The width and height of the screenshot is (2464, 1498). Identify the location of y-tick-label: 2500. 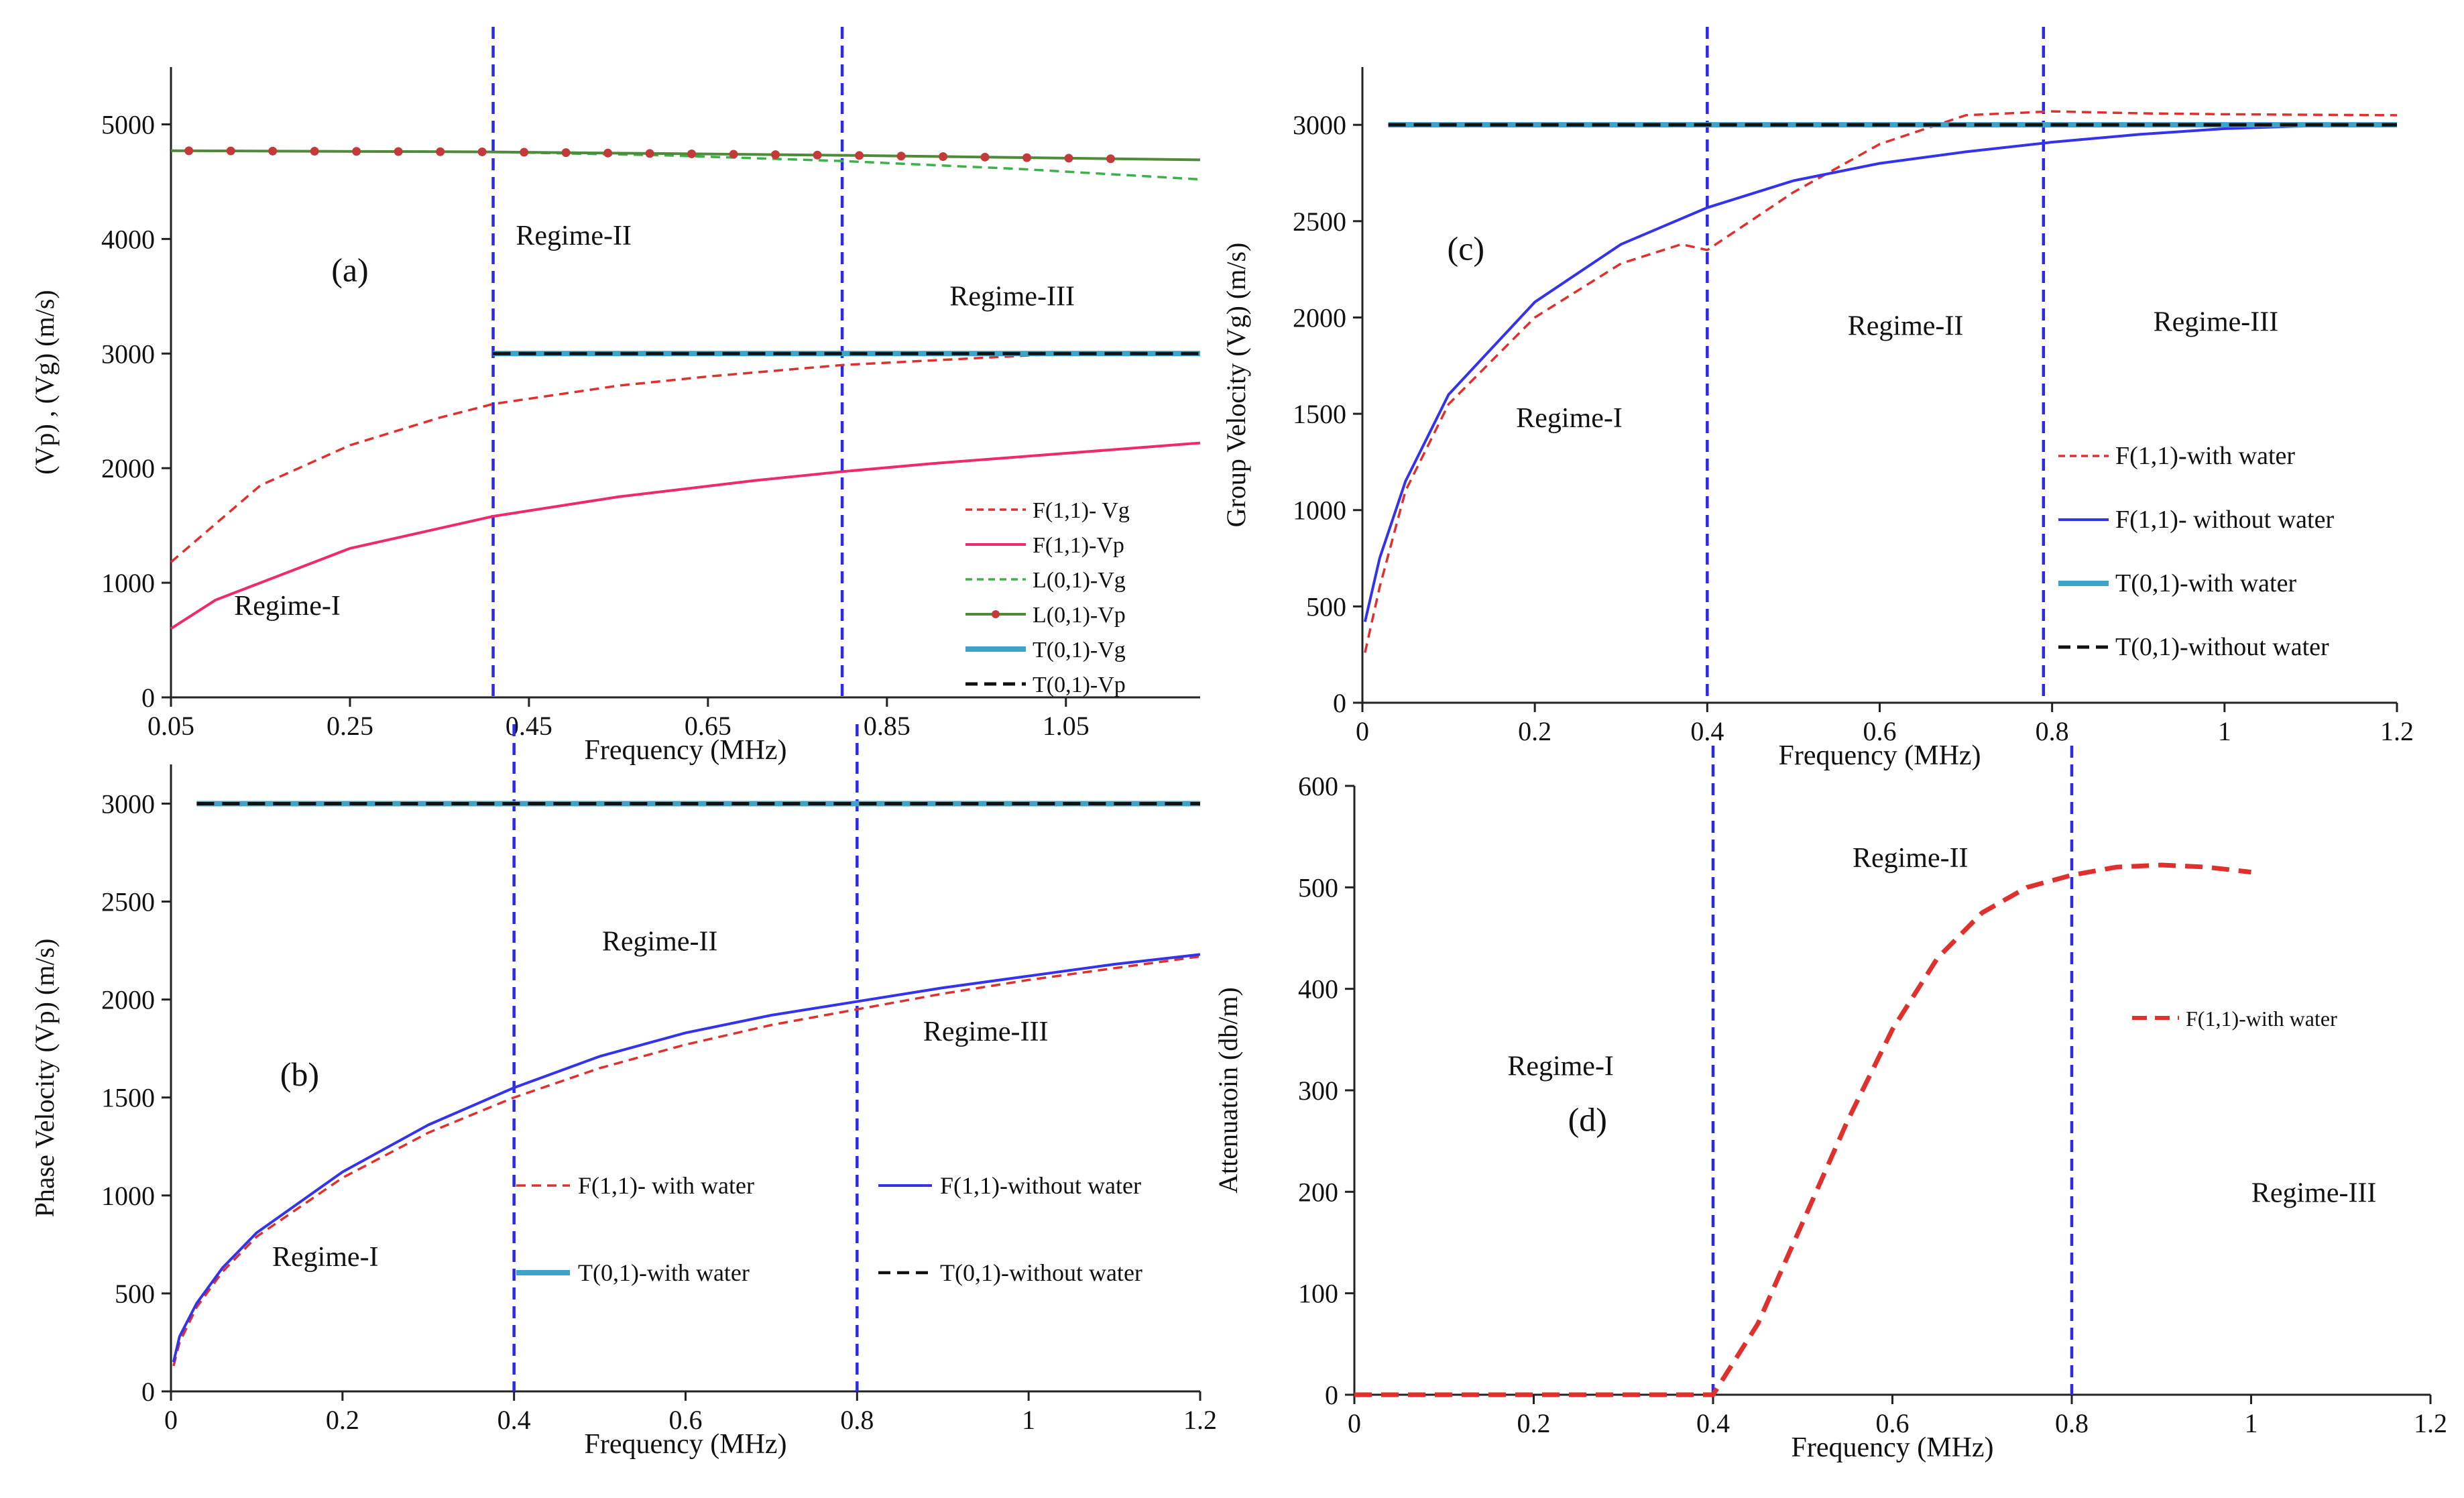
(1319, 222).